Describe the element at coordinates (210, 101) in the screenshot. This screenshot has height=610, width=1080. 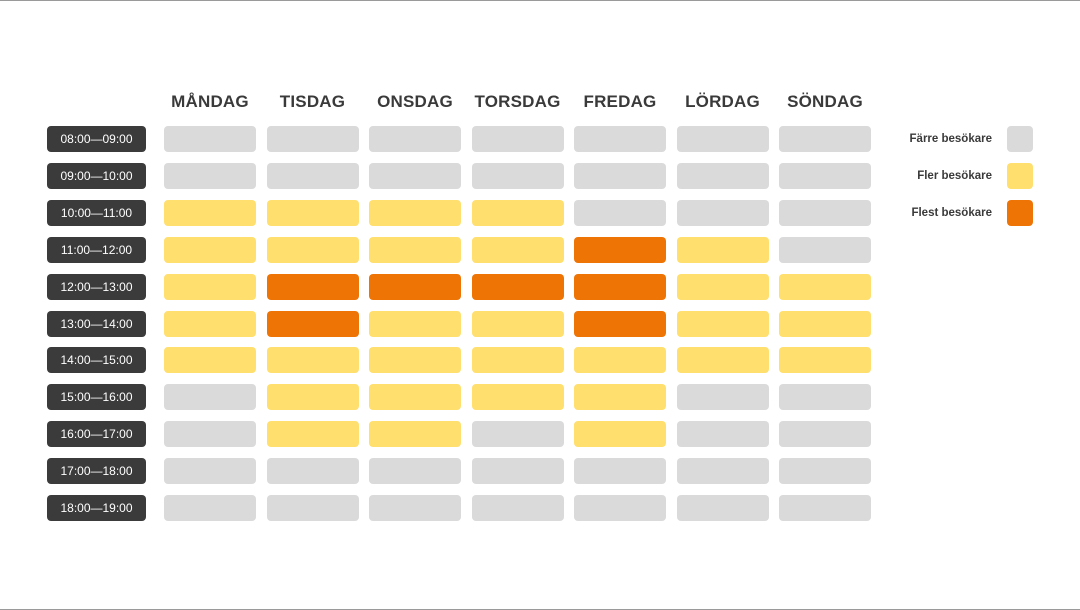
I see `day-header: MÅNDAG` at that location.